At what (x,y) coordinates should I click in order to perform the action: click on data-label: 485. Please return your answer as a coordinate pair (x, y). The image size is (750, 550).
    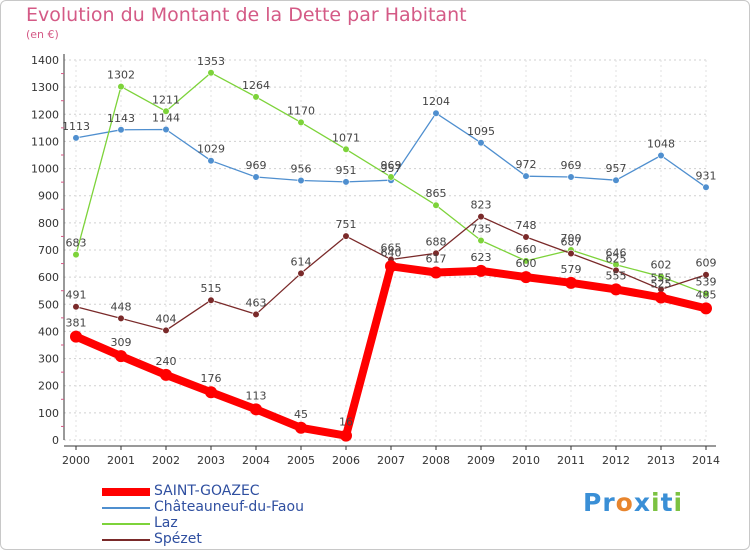
    Looking at the image, I should click on (706, 294).